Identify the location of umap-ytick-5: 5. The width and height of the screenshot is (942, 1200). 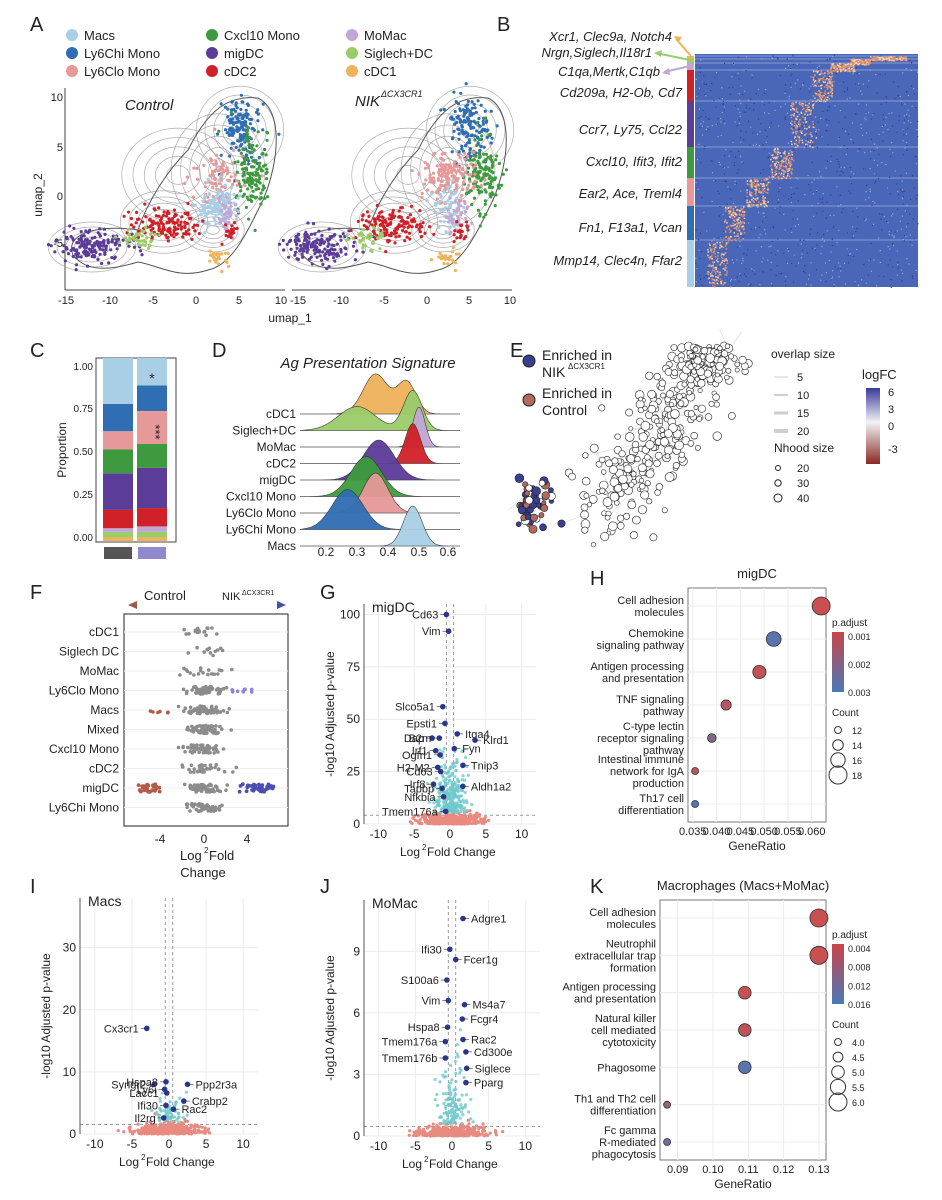
(60, 148).